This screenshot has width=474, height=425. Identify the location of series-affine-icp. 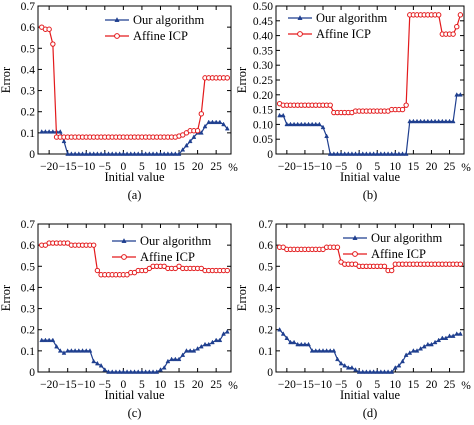
(370, 64).